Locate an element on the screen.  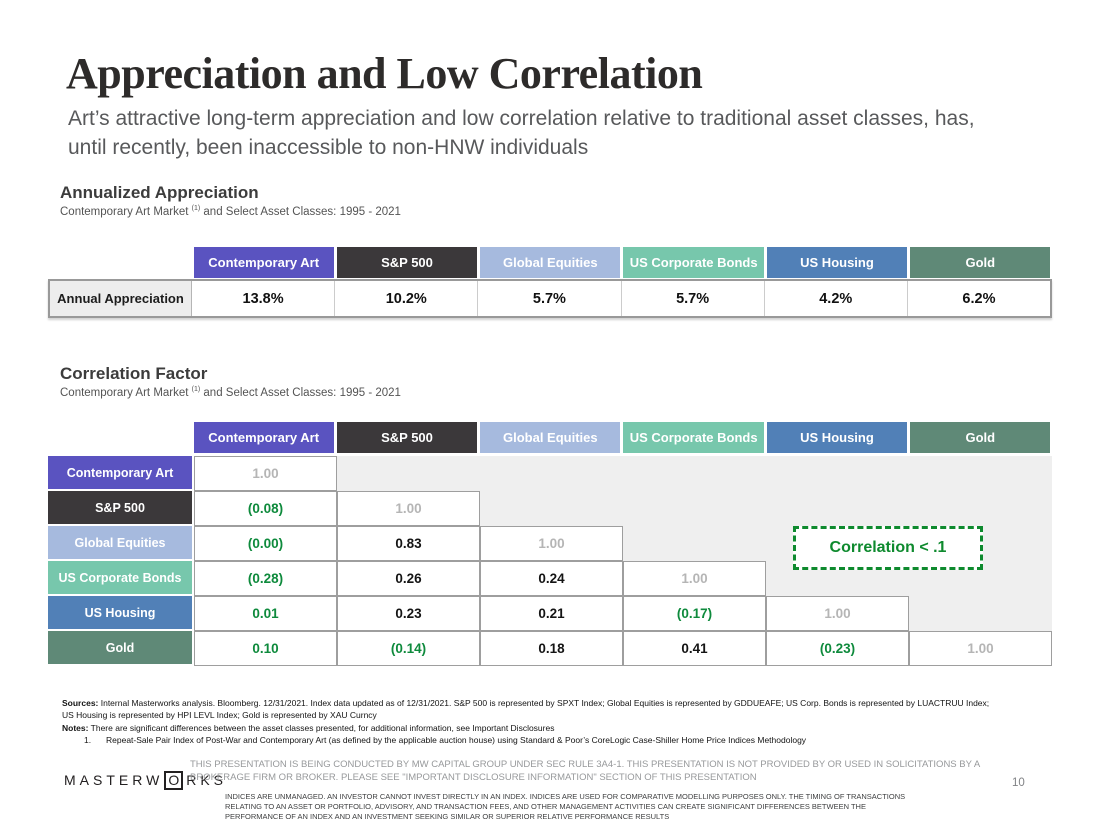
correlation-callout-badge: Correlation < .1 is located at coordinates (888, 548).